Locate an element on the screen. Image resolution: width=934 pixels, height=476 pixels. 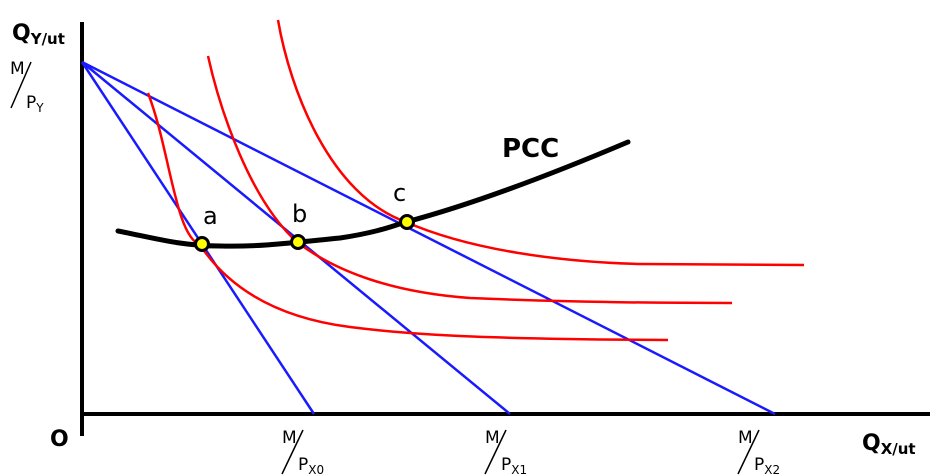
point-b is located at coordinates (298, 242).